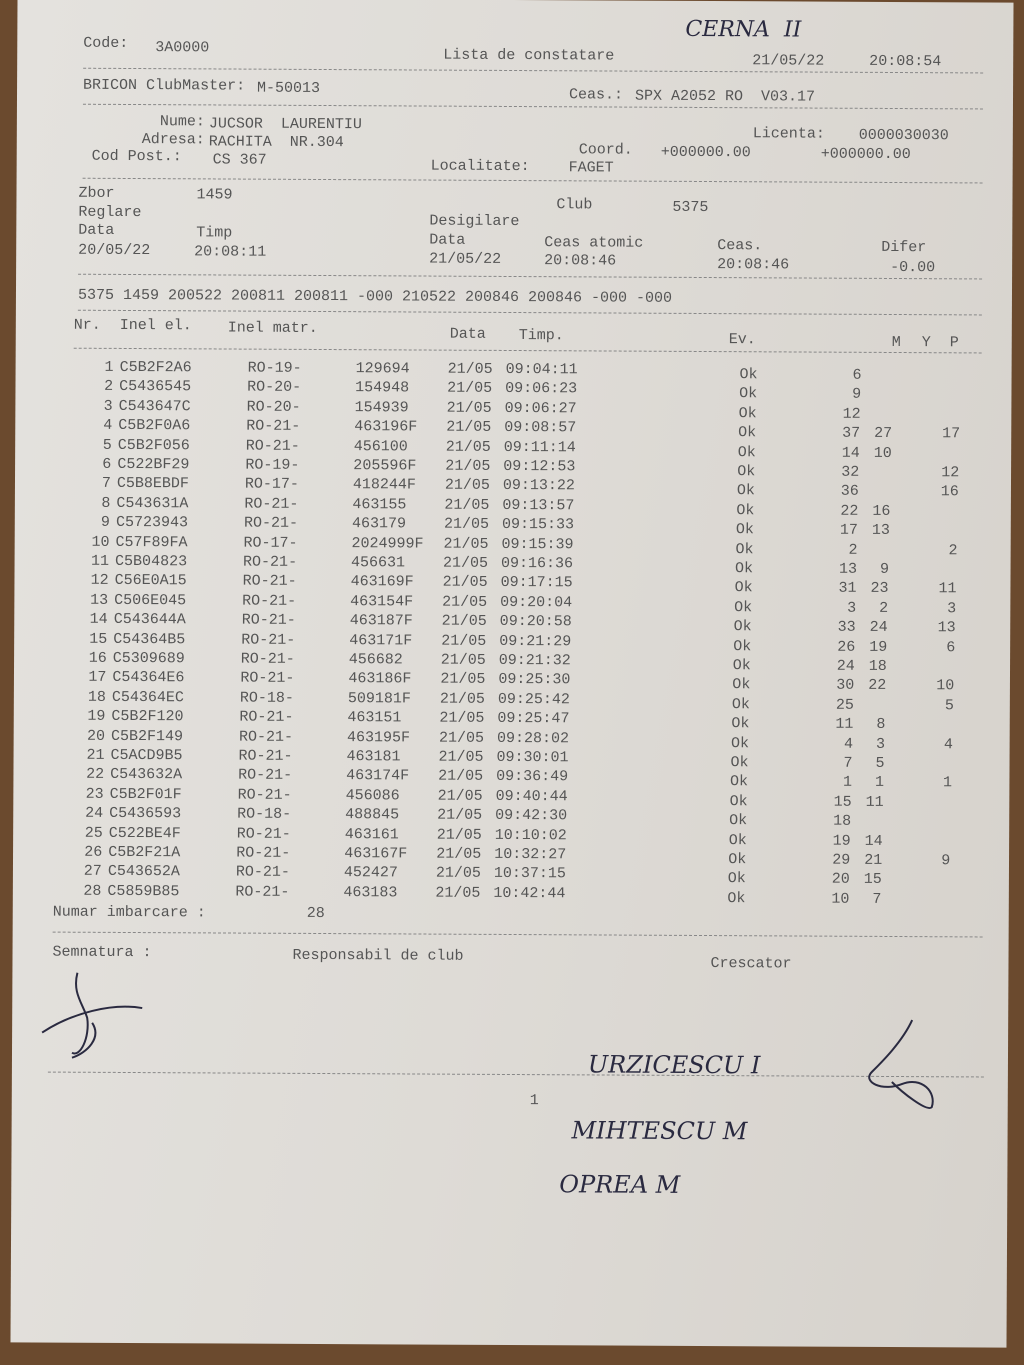 The height and width of the screenshot is (1365, 1024). I want to click on cell-time: 09:28:02, so click(533, 738).